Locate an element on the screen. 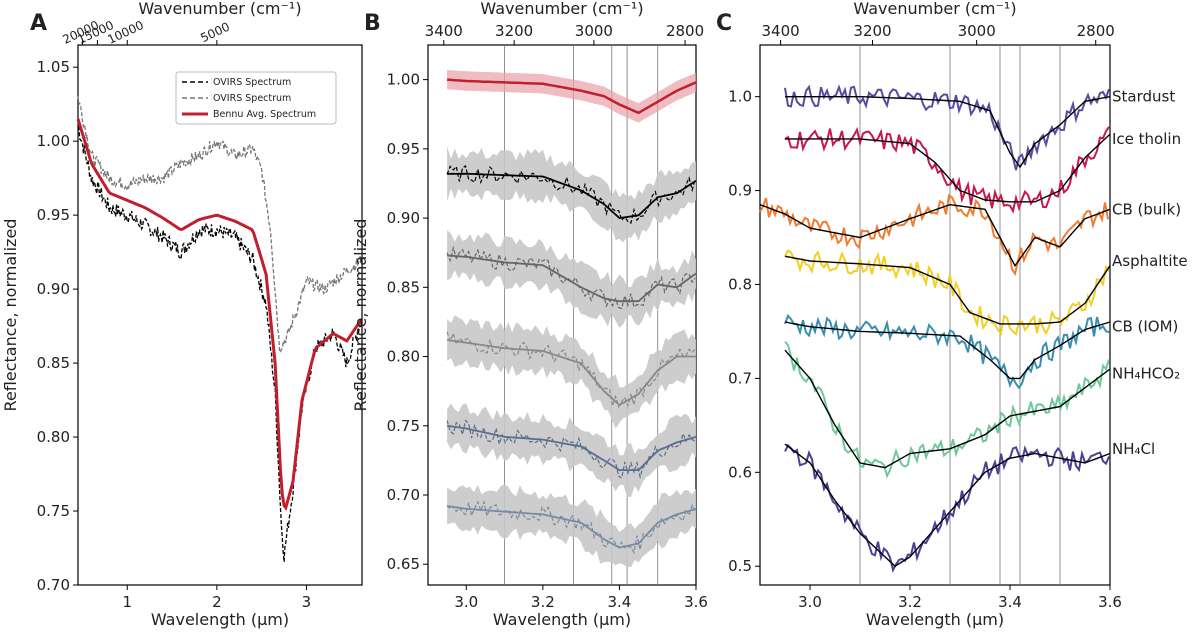 Image resolution: width=1200 pixels, height=637 pixels. panel-a-ytick-label: 1.00 is located at coordinates (53, 141).